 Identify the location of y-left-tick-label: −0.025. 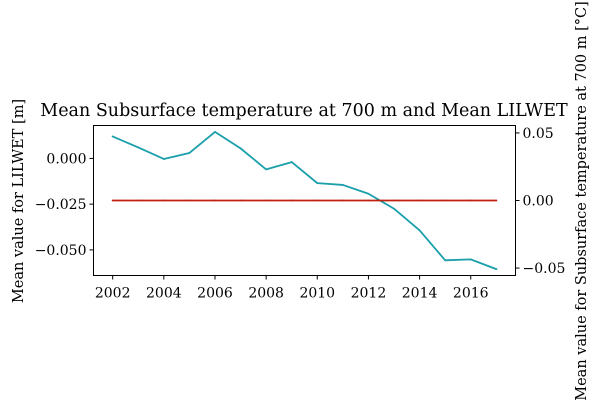
(61, 205).